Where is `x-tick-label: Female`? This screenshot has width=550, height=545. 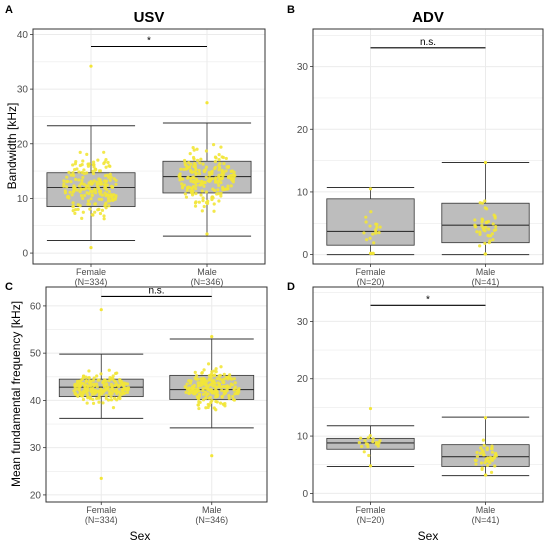 x-tick-label: Female is located at coordinates (91, 272).